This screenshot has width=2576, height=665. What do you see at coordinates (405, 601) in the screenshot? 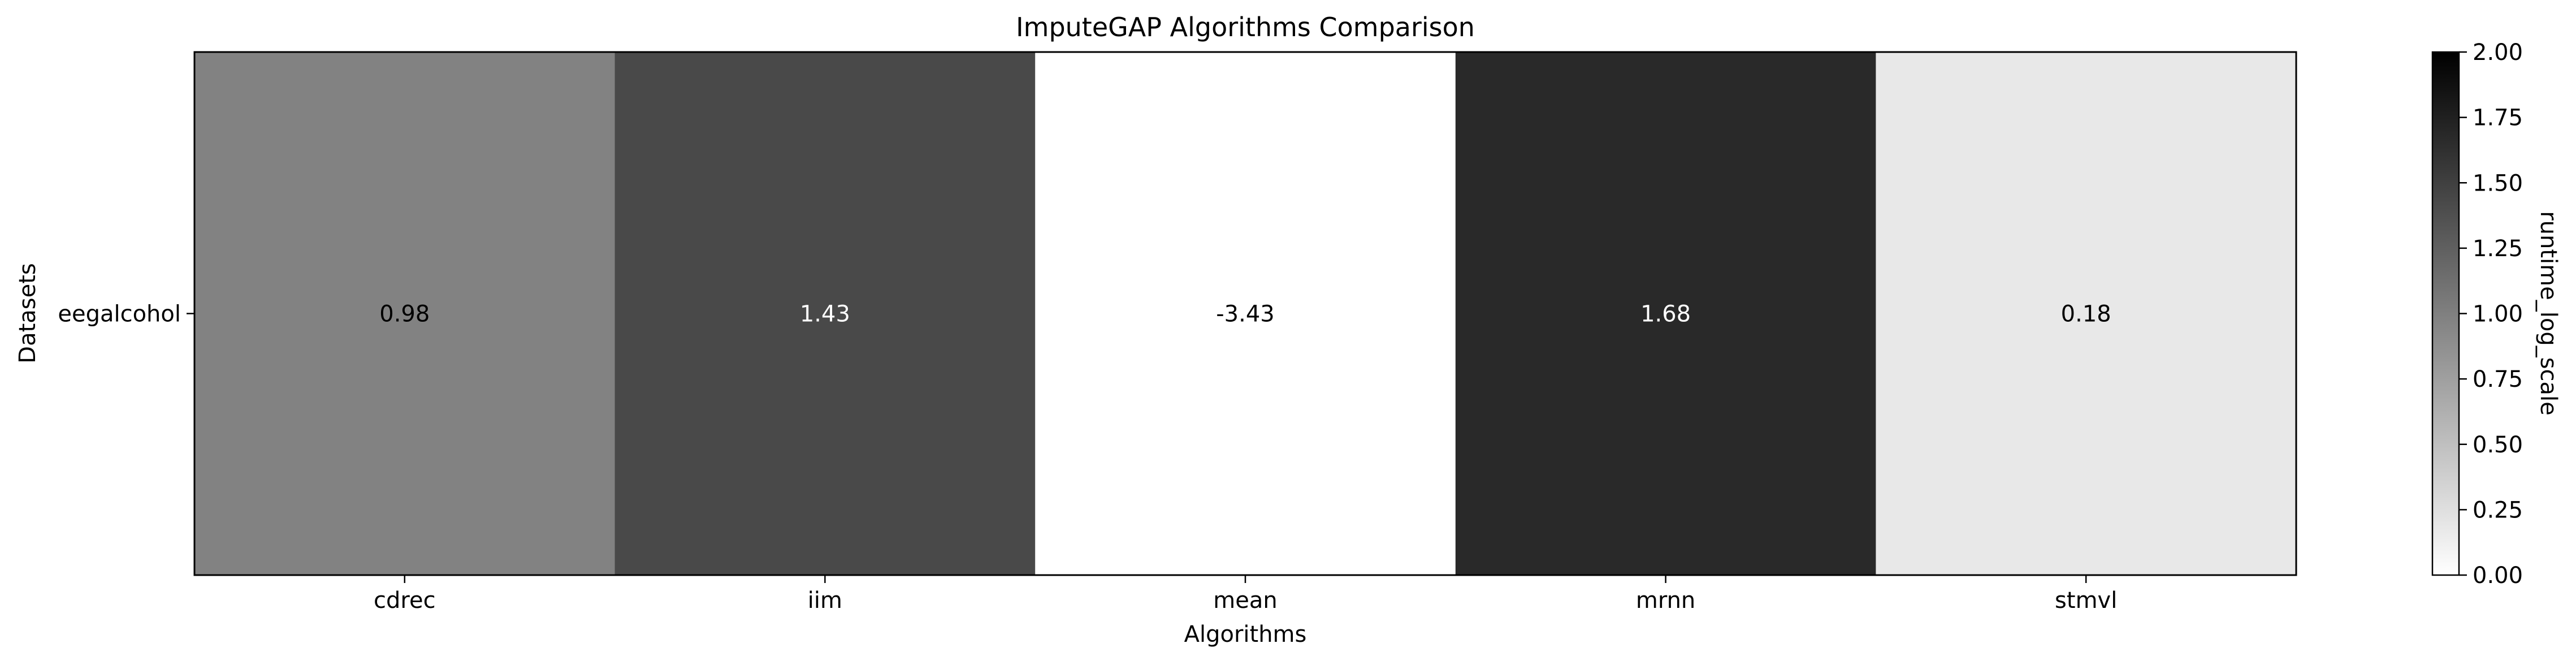
I see `x-tick-label: cdrec` at bounding box center [405, 601].